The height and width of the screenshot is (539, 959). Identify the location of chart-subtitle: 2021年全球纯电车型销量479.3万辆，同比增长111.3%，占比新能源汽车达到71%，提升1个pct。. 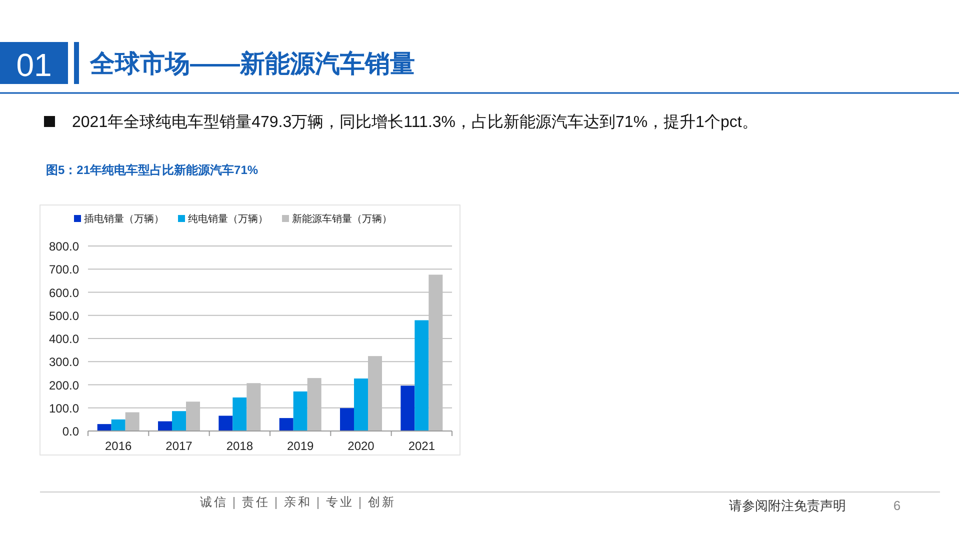
(415, 122).